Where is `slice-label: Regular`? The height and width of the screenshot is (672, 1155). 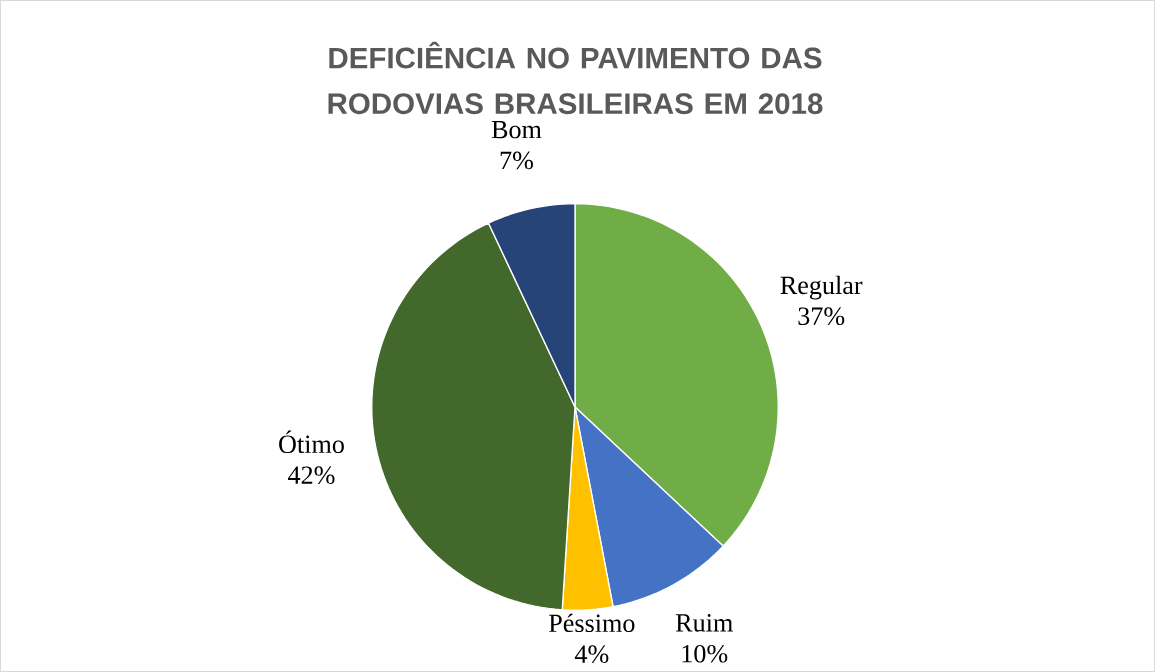
slice-label: Regular is located at coordinates (821, 287).